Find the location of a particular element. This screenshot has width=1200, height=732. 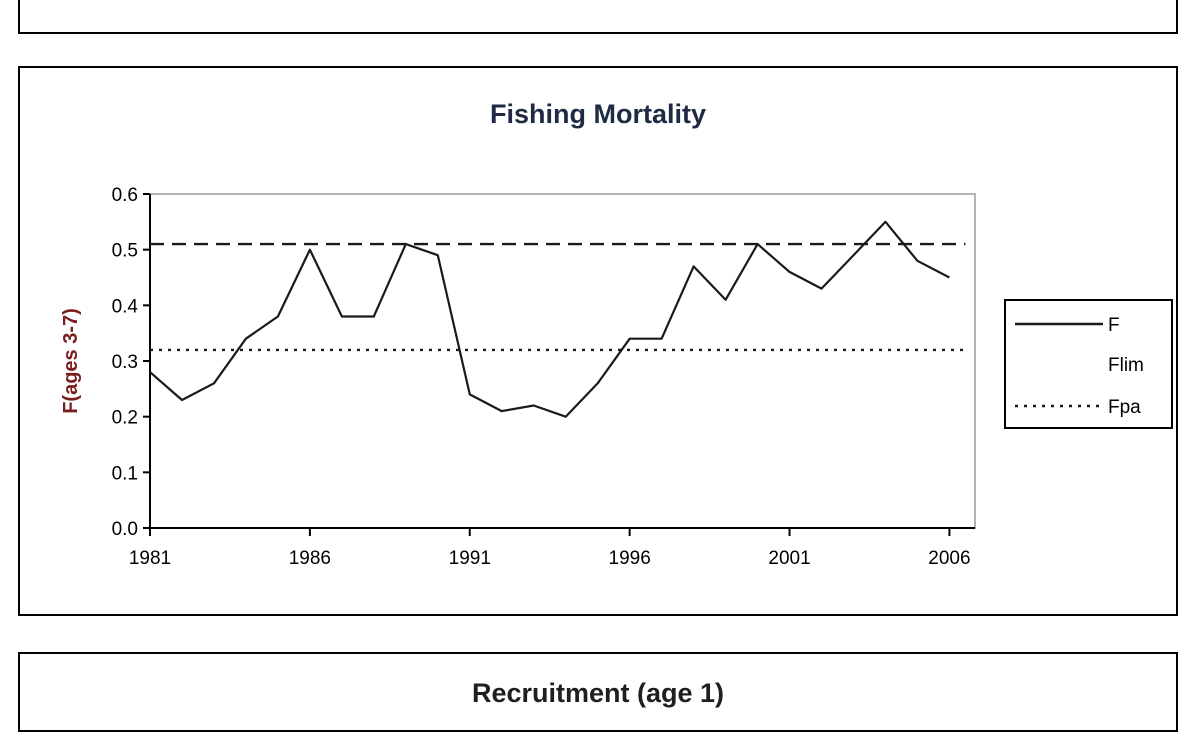

y-tick-label: 0.4 is located at coordinates (125, 306).